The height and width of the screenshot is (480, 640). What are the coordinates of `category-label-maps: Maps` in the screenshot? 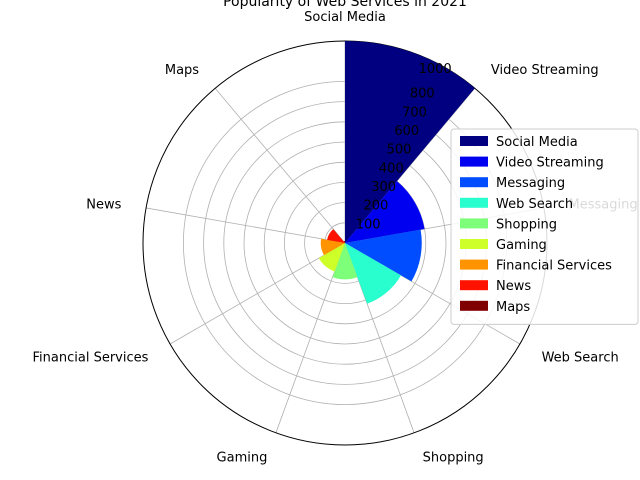 It's located at (182, 70).